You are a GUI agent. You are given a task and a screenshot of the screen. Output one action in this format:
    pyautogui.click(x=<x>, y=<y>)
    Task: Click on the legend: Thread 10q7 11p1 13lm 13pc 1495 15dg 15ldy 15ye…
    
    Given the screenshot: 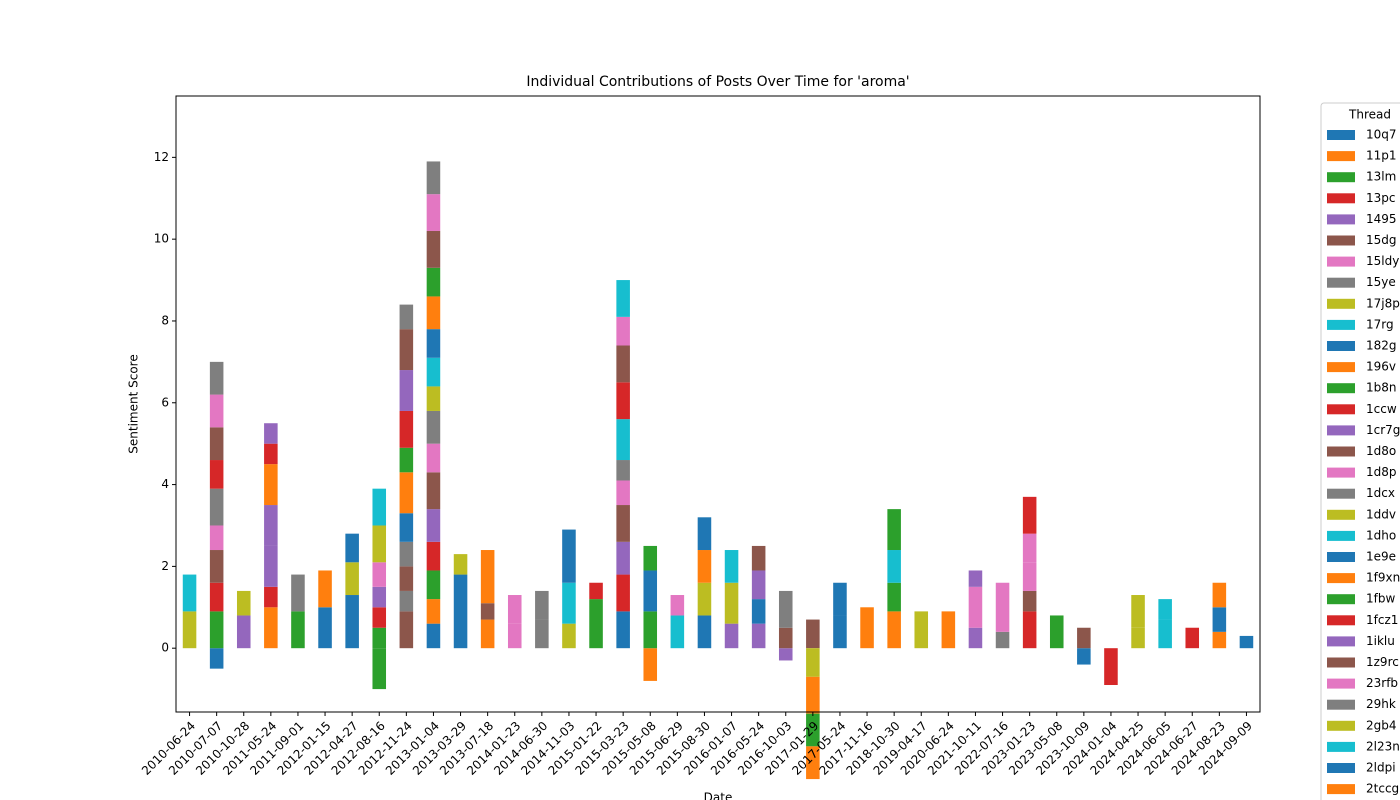 What is the action you would take?
    pyautogui.click(x=1360, y=451)
    